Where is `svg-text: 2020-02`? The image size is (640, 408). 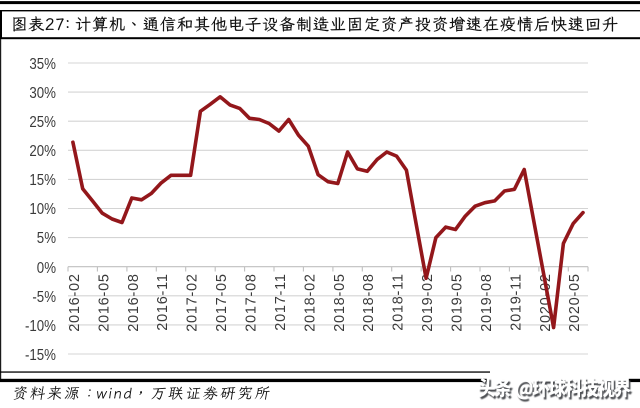 svg-text: 2020-02 is located at coordinates (546, 302).